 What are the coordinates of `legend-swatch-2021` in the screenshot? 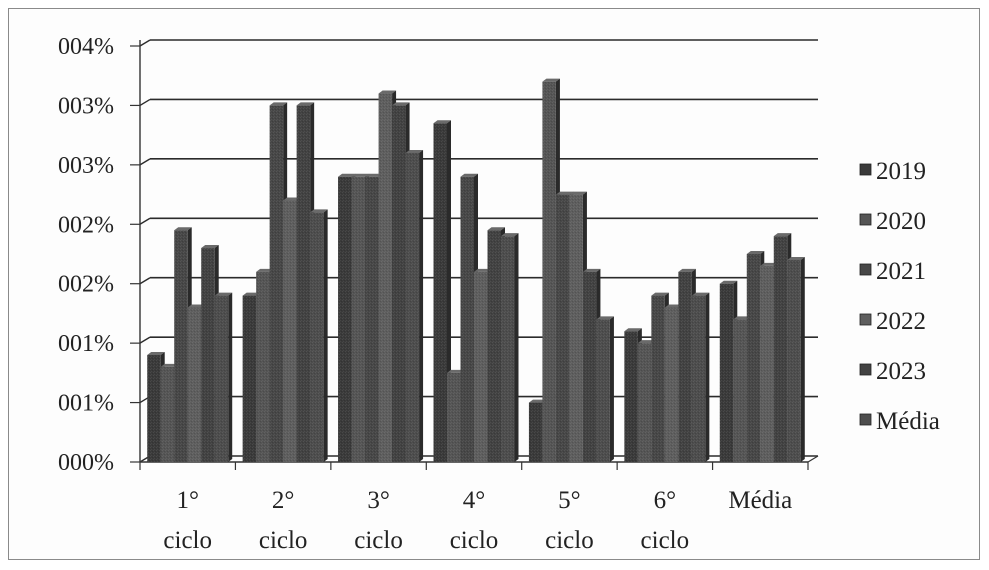 It's located at (865, 269).